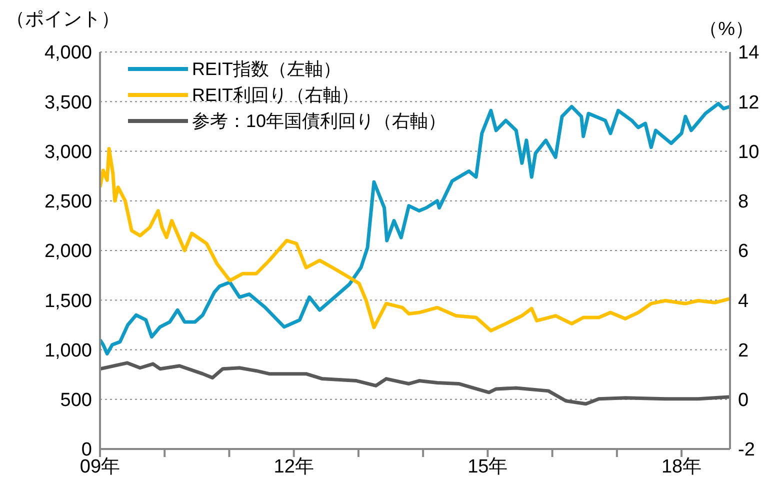 The height and width of the screenshot is (497, 782). I want to click on y2-tick-label: 10, so click(749, 152).